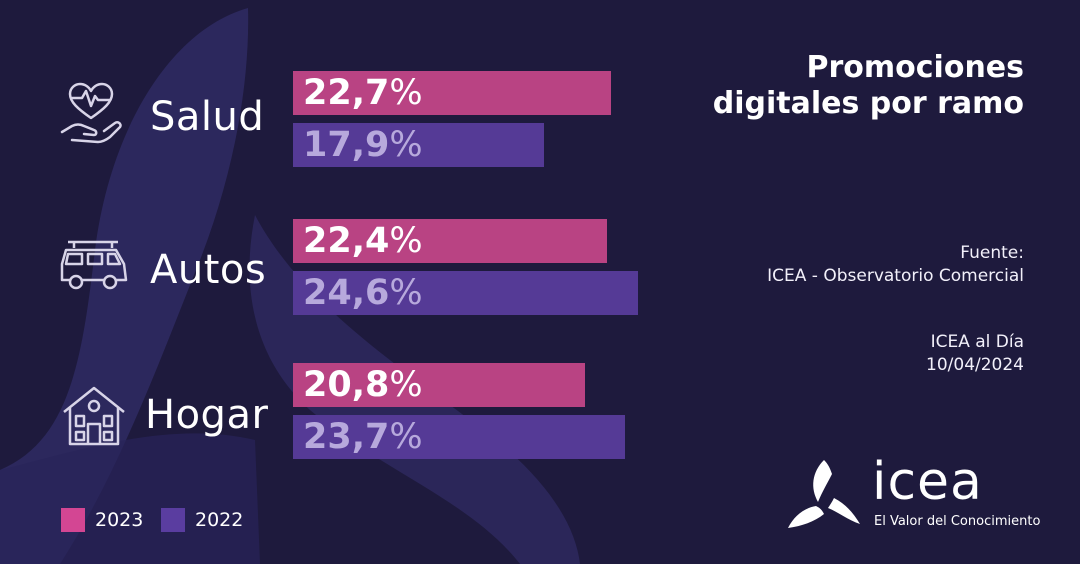 The height and width of the screenshot is (564, 1080). Describe the element at coordinates (346, 385) in the screenshot. I see `bar-value-number: 20,8` at that location.